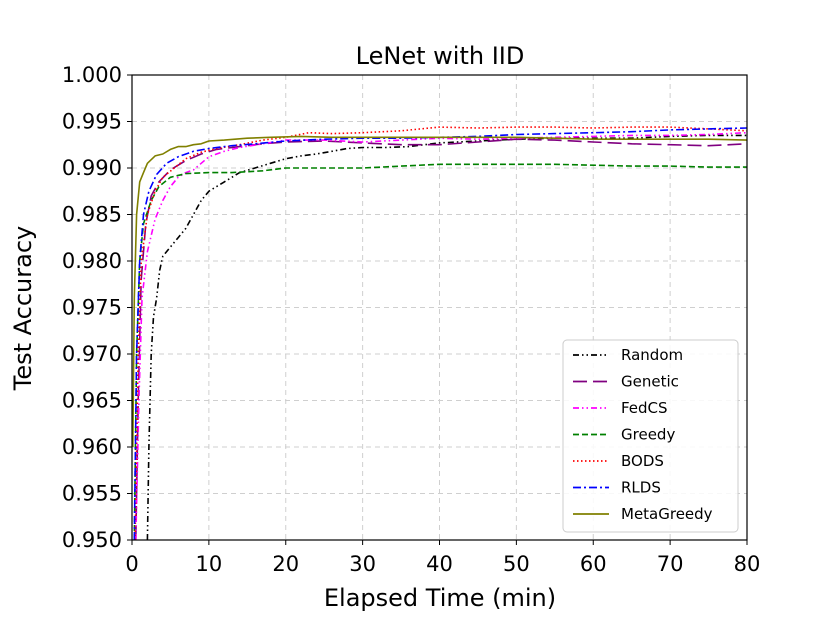  I want to click on x-tick-label: 70, so click(670, 564).